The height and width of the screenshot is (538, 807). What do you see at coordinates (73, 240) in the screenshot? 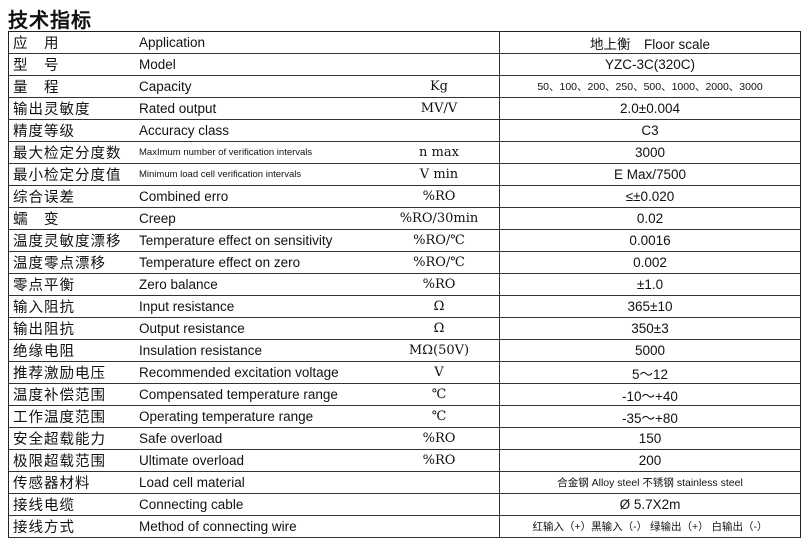
I see `cell-label-cn: 温度灵敏度漂移` at bounding box center [73, 240].